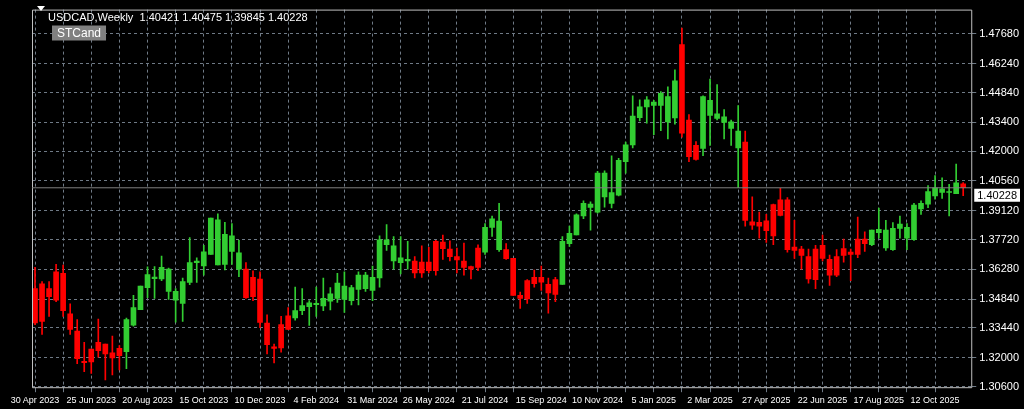  I want to click on y-tick-label: 1.33440, so click(999, 326).